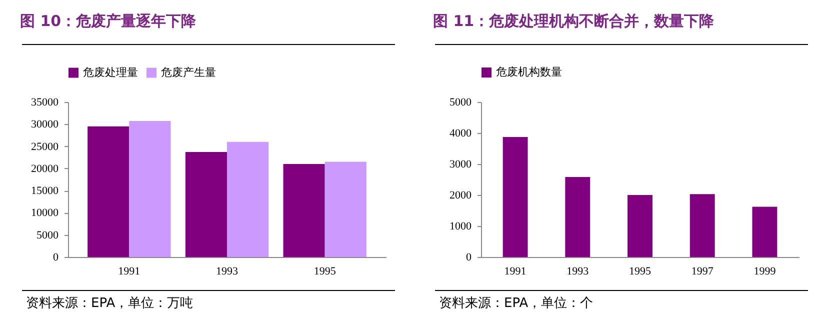 This screenshot has height=324, width=826. I want to click on y-tick-label: 20000, so click(45, 168).